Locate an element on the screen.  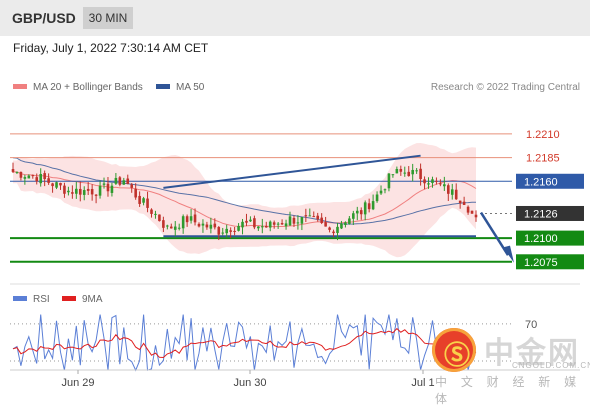
timeframe-badge: 30 MIN is located at coordinates (108, 18).